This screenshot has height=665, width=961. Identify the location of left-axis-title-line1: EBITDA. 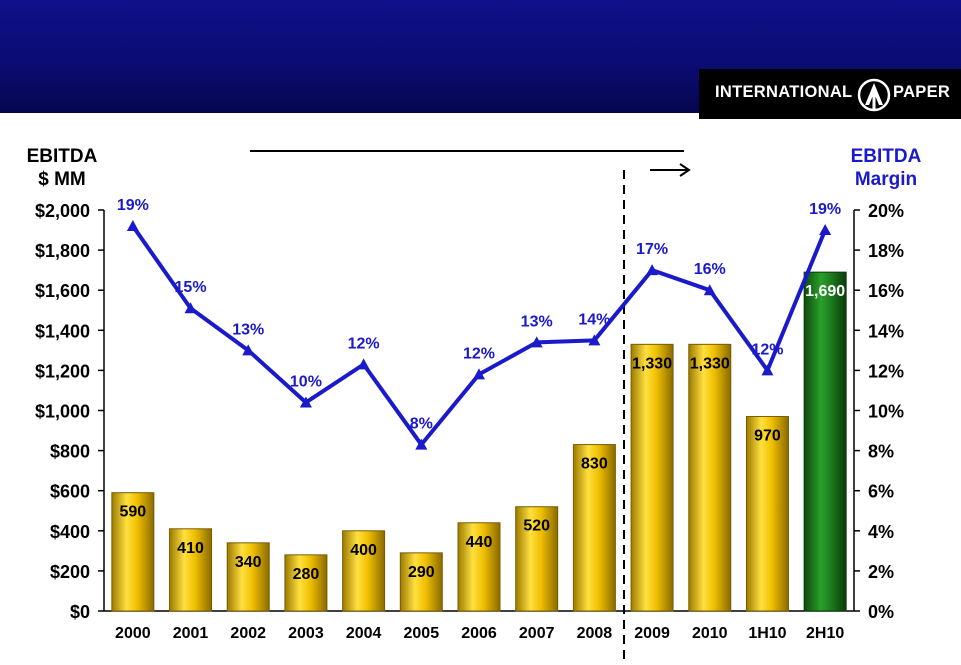
(62, 156).